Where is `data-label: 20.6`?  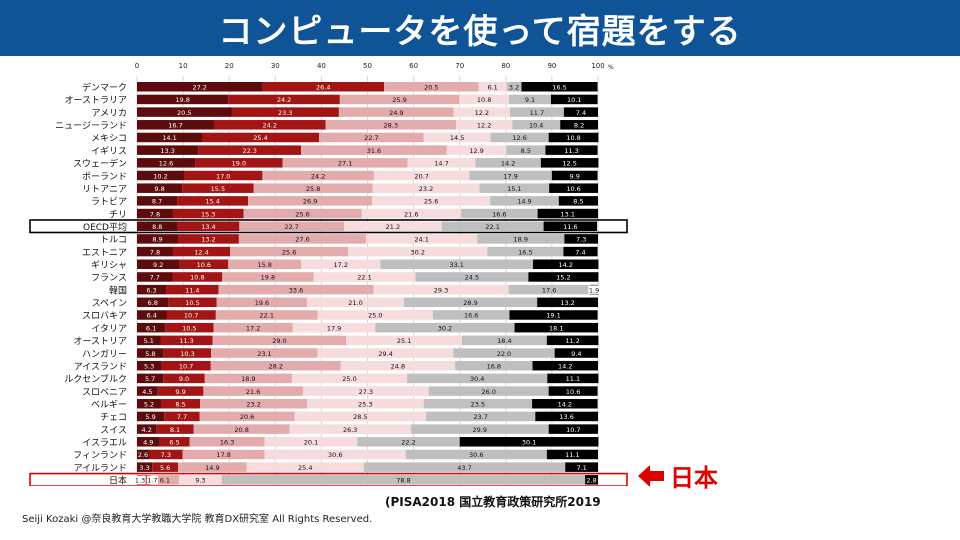 data-label: 20.6 is located at coordinates (247, 417).